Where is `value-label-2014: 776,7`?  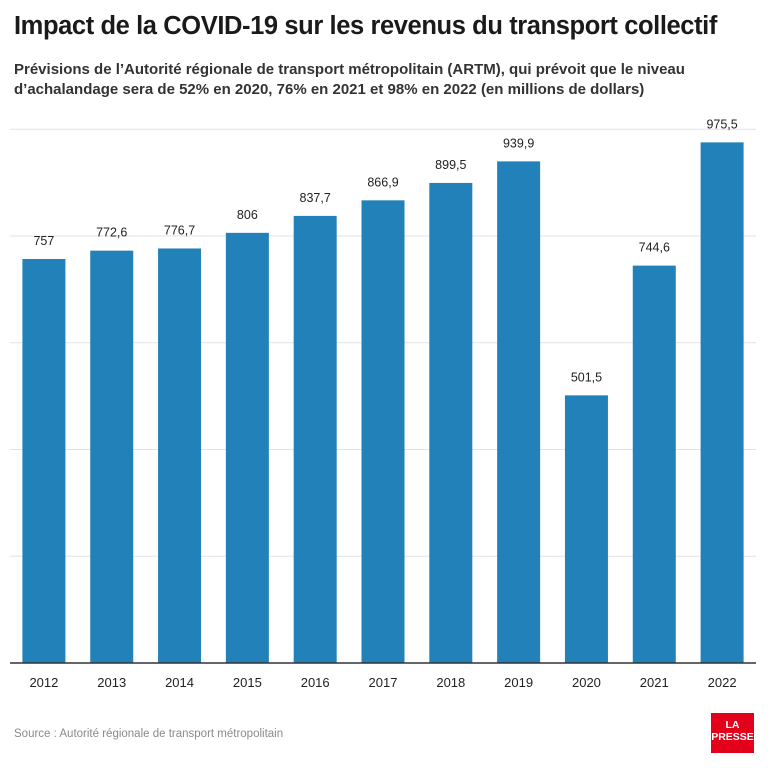 value-label-2014: 776,7 is located at coordinates (179, 230).